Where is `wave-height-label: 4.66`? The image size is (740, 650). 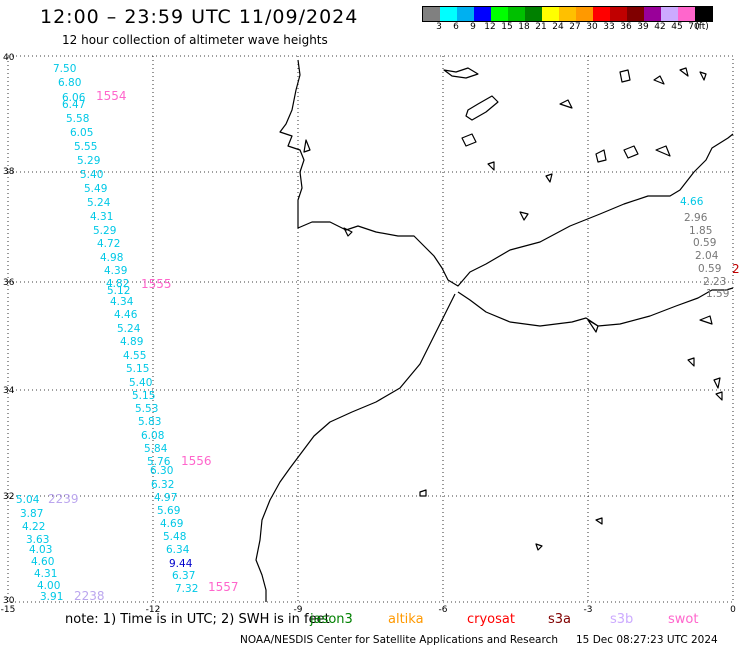 wave-height-label: 4.66 is located at coordinates (692, 202).